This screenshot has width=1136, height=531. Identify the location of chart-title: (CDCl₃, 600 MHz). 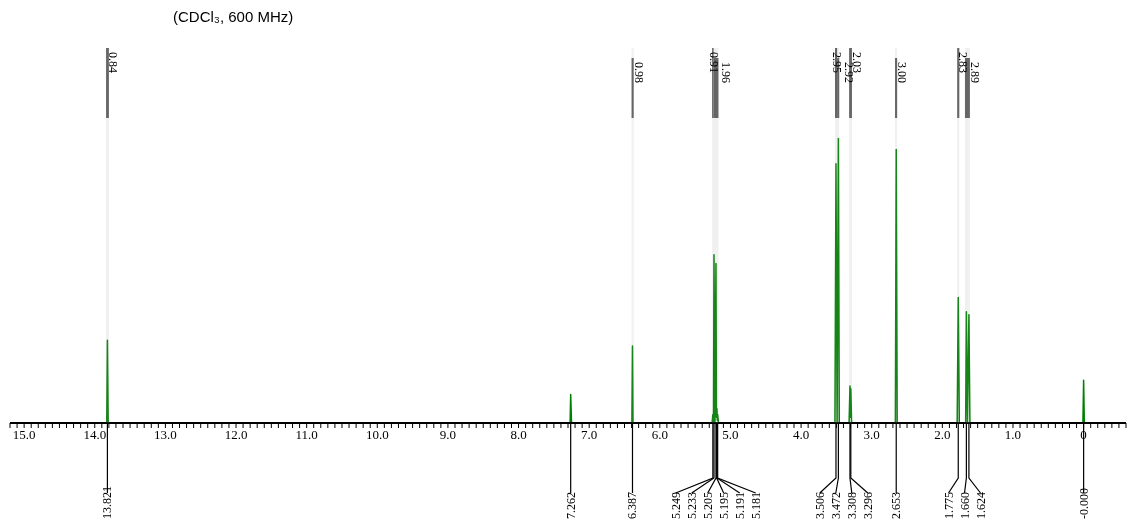
(233, 16).